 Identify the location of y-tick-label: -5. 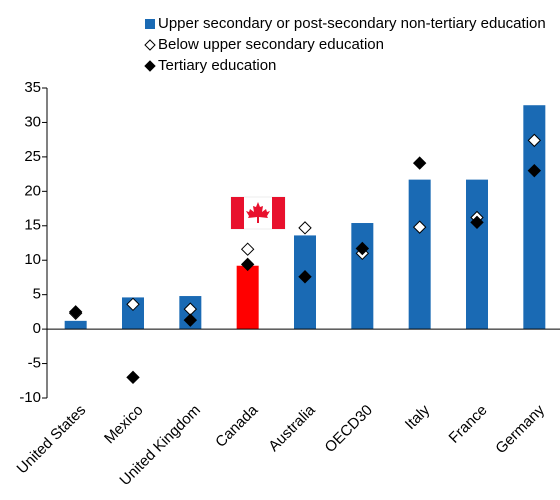
(34, 363).